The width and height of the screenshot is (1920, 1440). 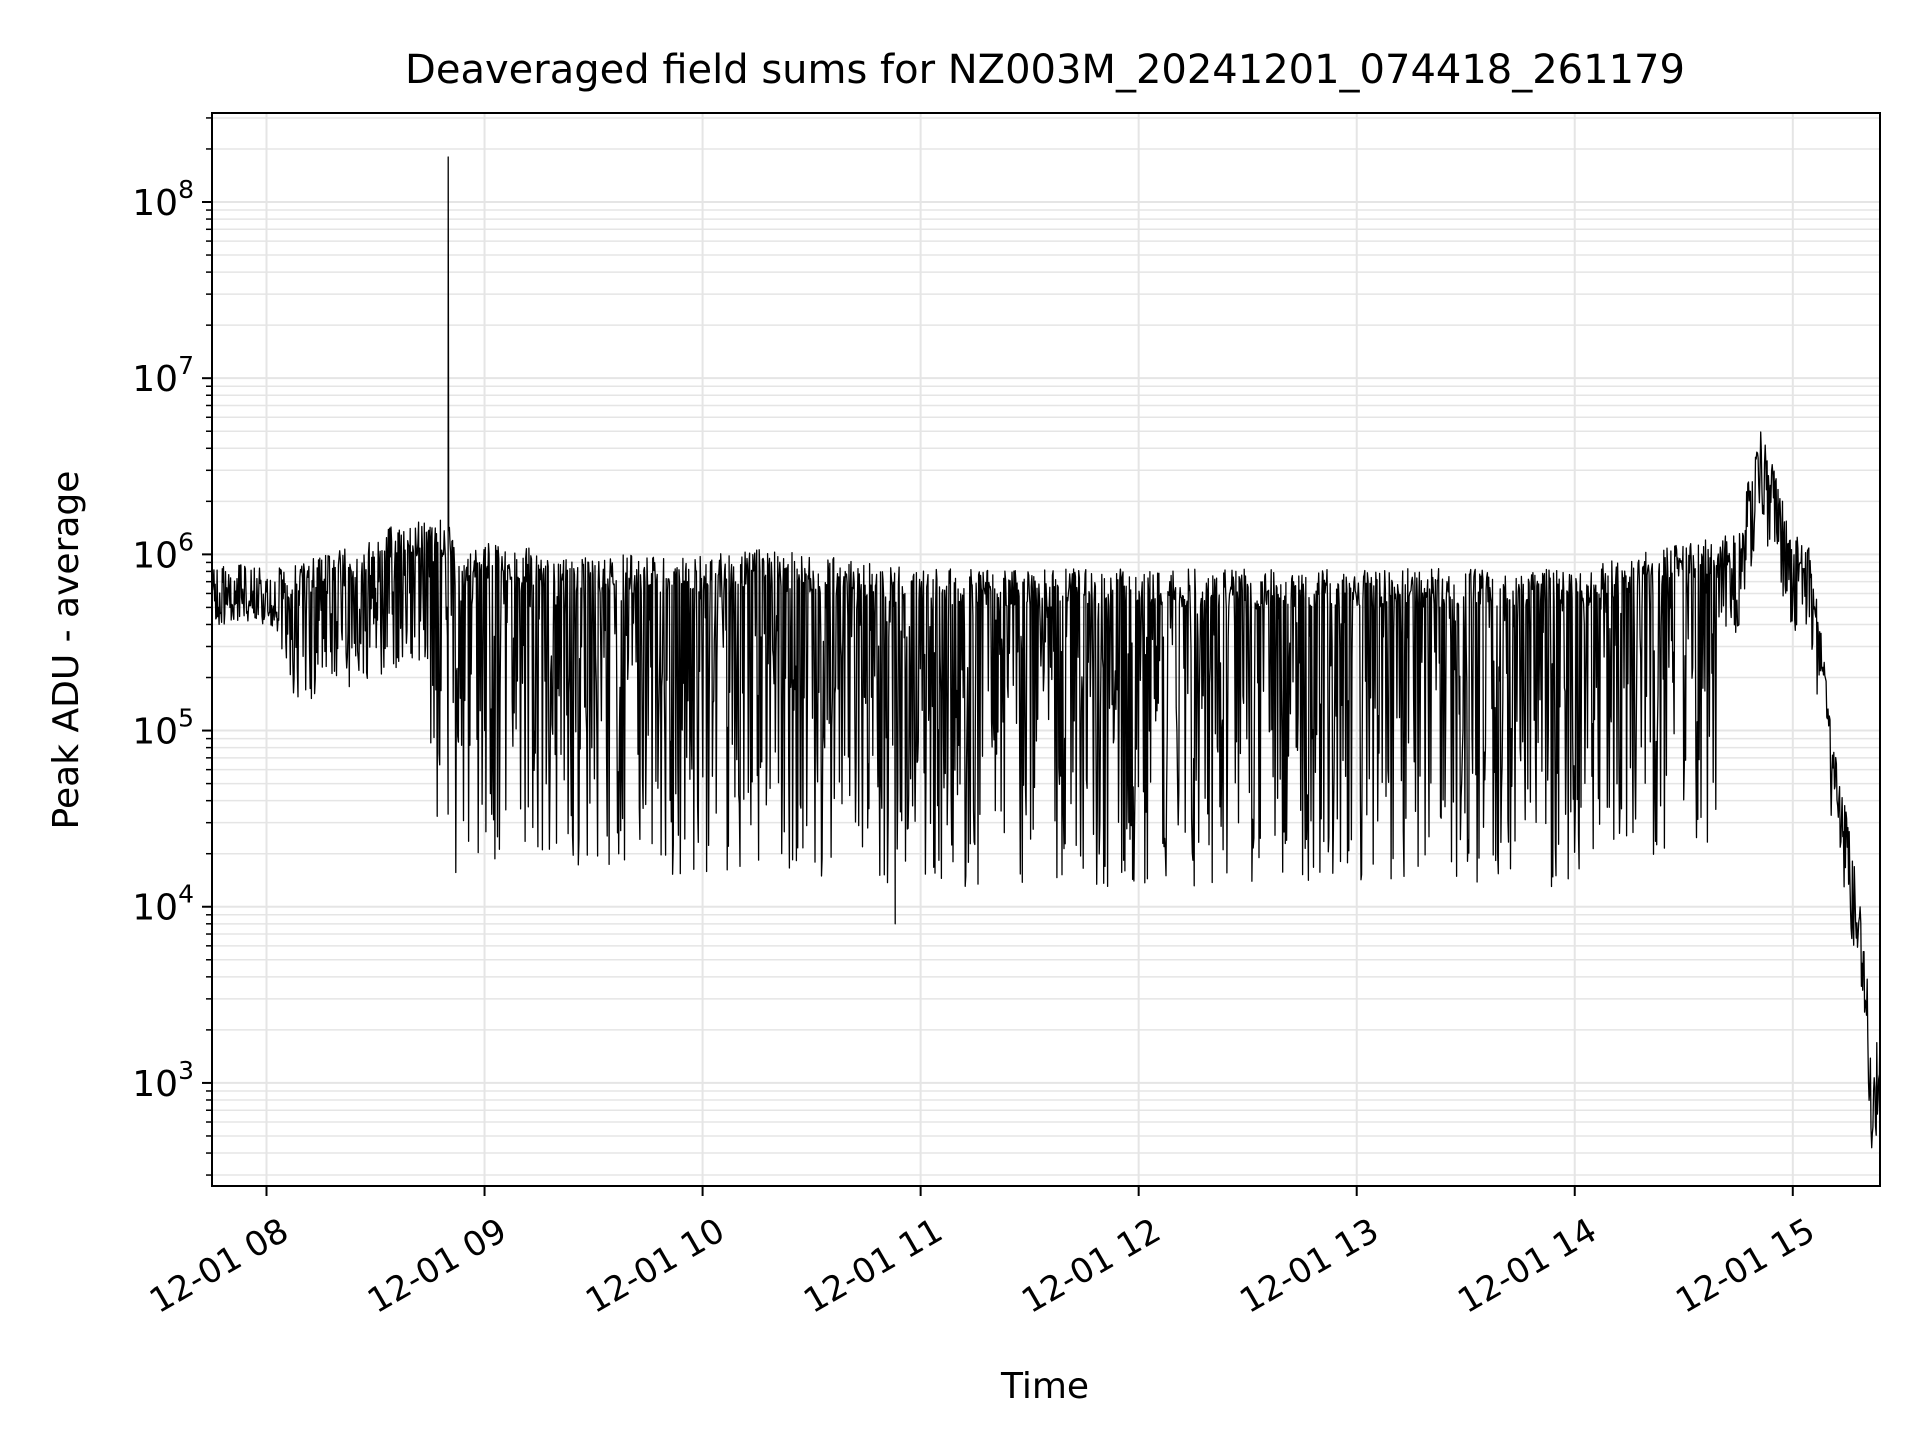 What do you see at coordinates (66, 650) in the screenshot?
I see `y-axis-label: Peak ADU - average` at bounding box center [66, 650].